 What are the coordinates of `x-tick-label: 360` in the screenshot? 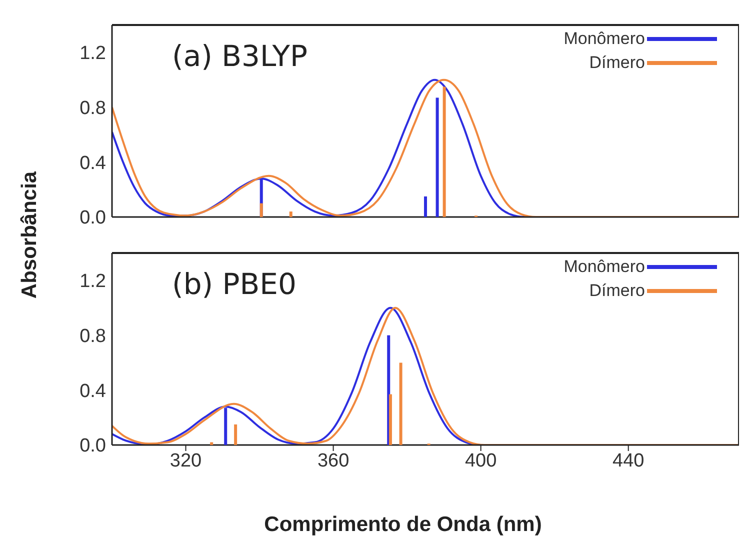 It's located at (333, 461).